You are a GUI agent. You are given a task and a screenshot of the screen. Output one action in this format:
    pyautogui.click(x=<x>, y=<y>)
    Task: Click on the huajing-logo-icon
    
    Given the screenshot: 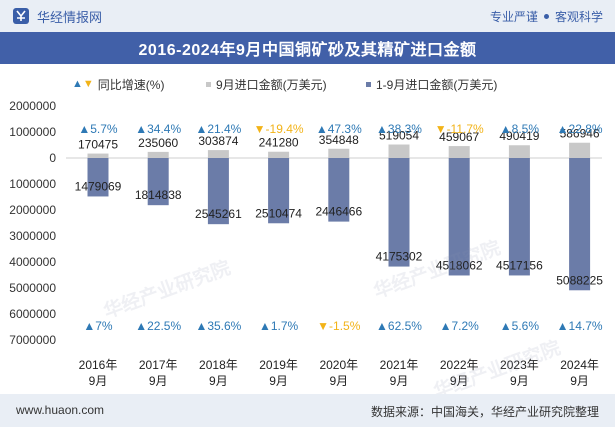 What is the action you would take?
    pyautogui.click(x=21, y=16)
    